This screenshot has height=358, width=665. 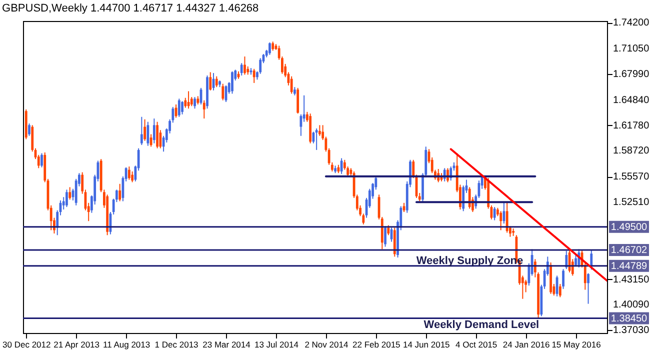 I want to click on ref-line-label: 1.44789, so click(x=629, y=266).